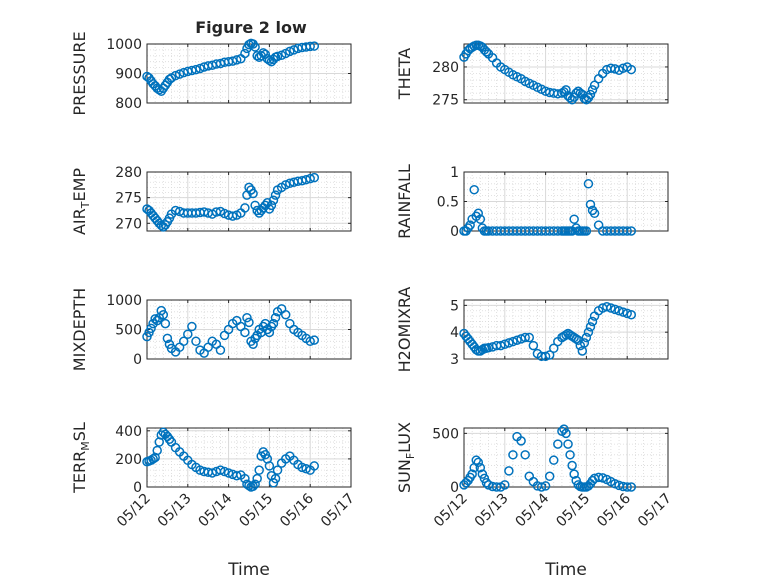  Describe the element at coordinates (454, 333) in the screenshot. I see `y-tick-label: 4` at that location.